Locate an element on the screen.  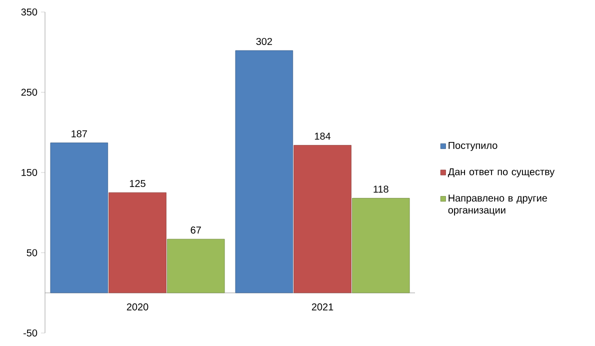
data-label: 184 is located at coordinates (322, 136).